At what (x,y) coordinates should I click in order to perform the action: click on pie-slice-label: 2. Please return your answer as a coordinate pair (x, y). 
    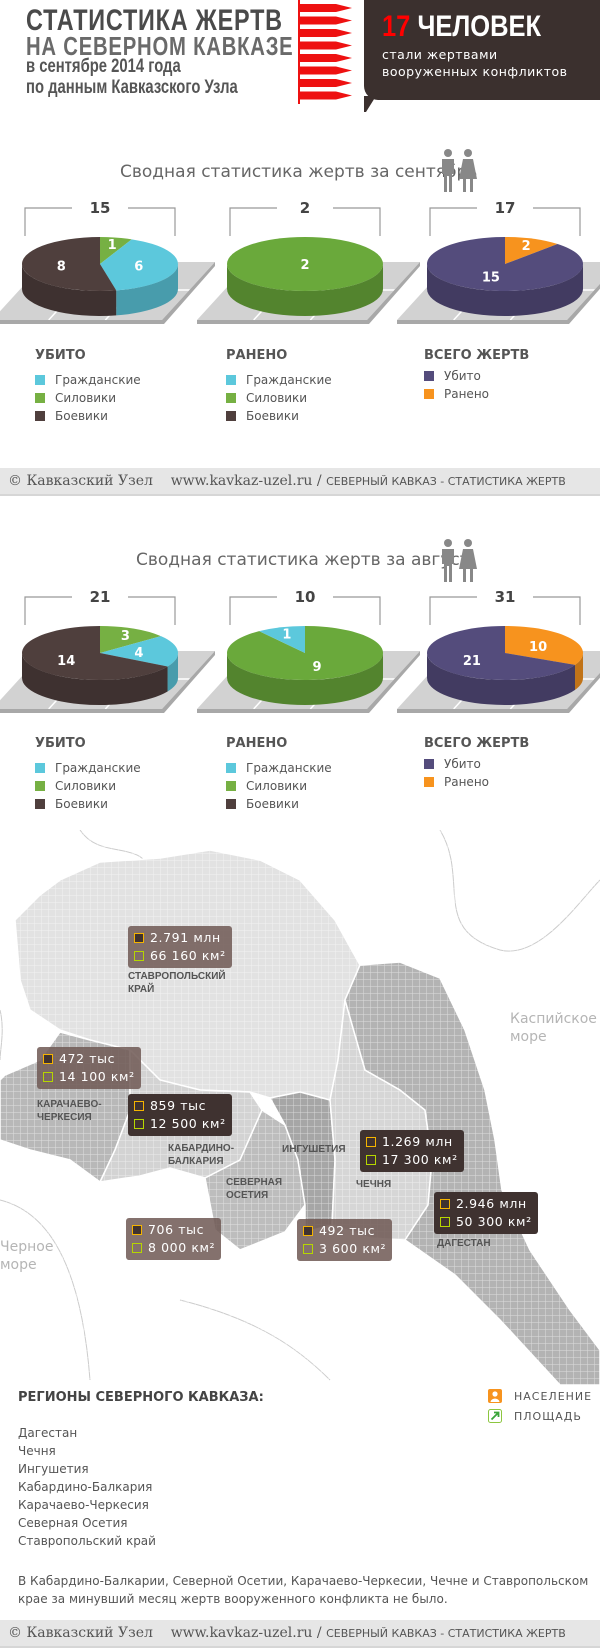
    Looking at the image, I should click on (526, 246).